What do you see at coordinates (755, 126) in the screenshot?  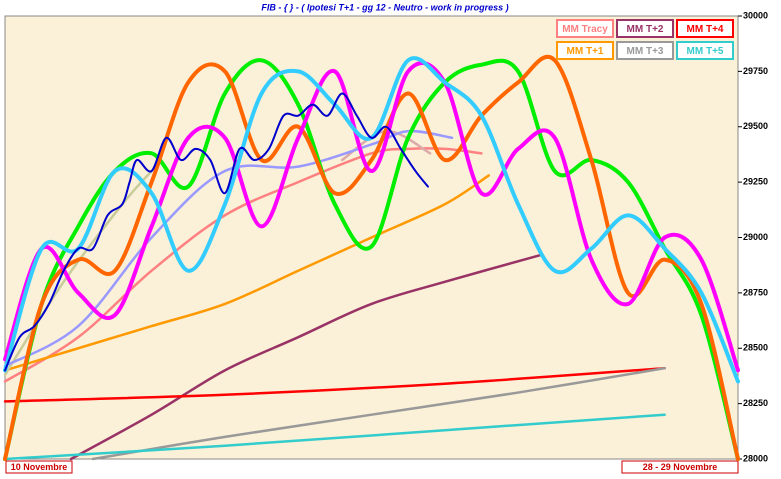 I see `y-tick-label: 29500` at bounding box center [755, 126].